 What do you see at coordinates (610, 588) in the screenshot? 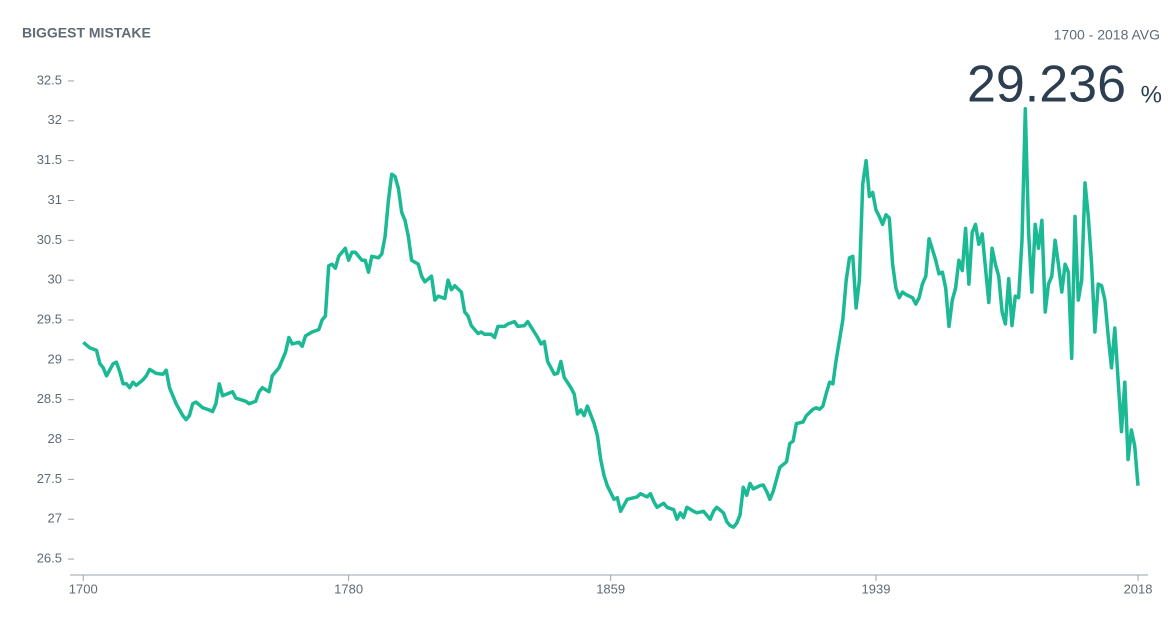
I see `x-tick-label: 1859` at bounding box center [610, 588].